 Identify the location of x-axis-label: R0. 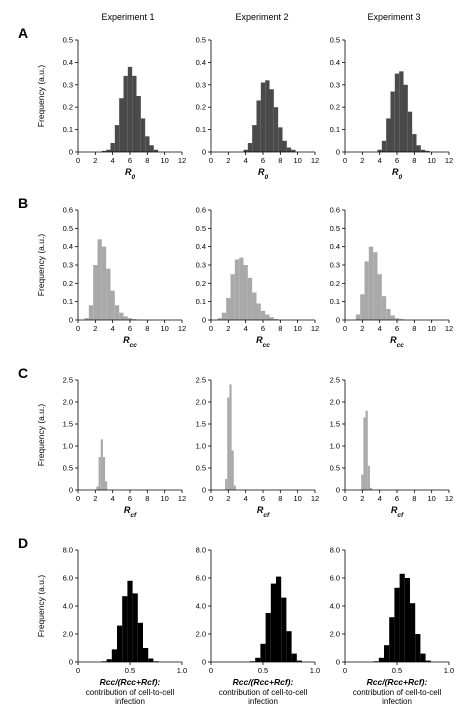
(130, 174).